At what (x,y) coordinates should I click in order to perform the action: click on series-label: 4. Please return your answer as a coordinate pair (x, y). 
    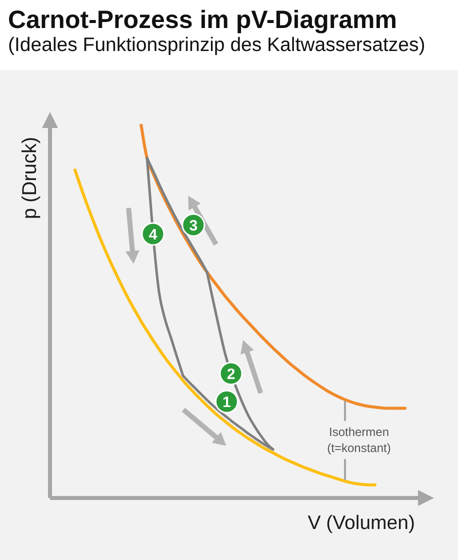
    Looking at the image, I should click on (153, 235).